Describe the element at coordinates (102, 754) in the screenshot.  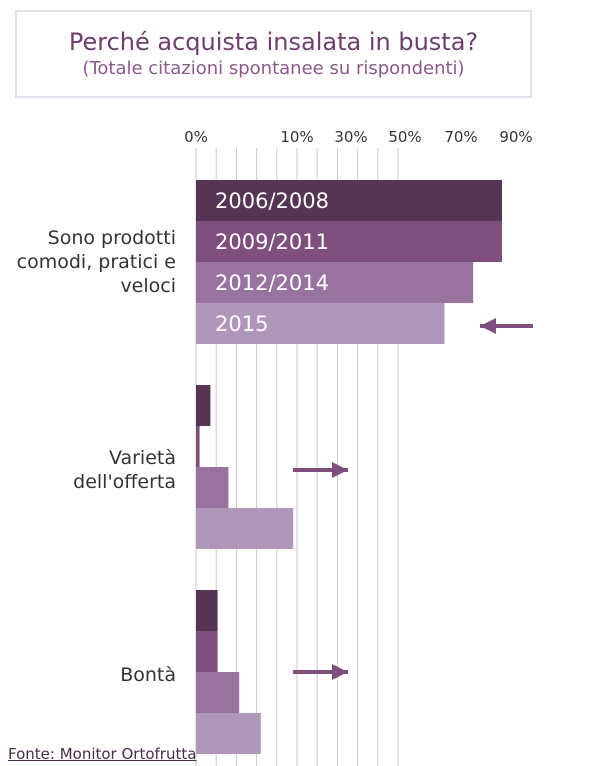
I see `source-note: Fonte: Monitor Ortofrutta` at that location.